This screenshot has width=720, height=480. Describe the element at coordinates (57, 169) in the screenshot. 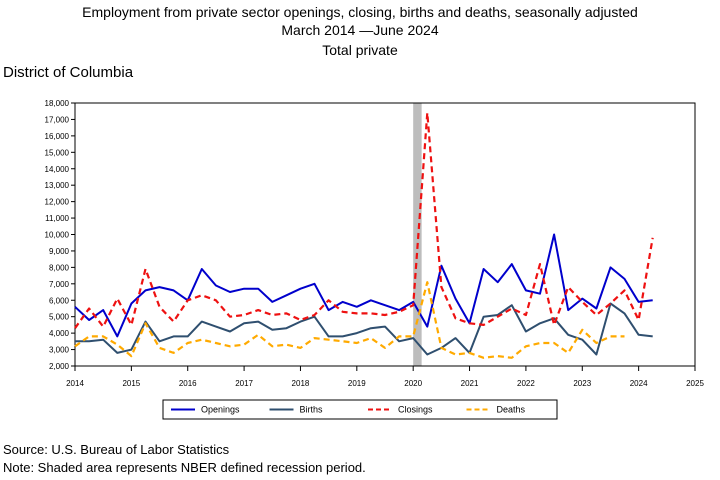

I see `y-tick-label: 14,000` at that location.